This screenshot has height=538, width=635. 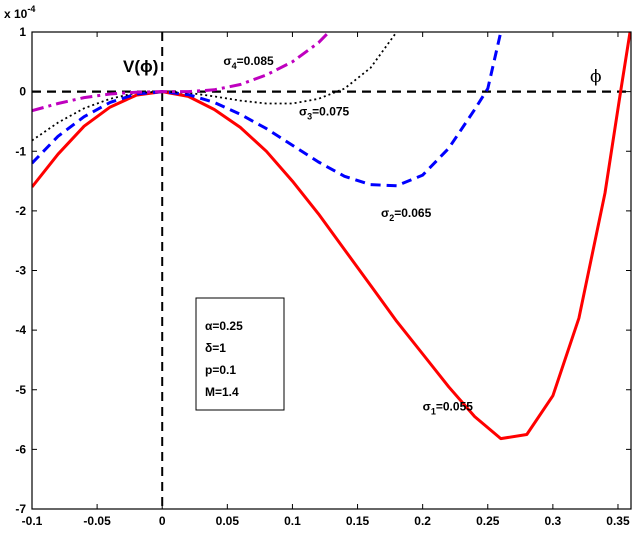 What do you see at coordinates (20, 271) in the screenshot?
I see `y-tick-label: -3` at bounding box center [20, 271].